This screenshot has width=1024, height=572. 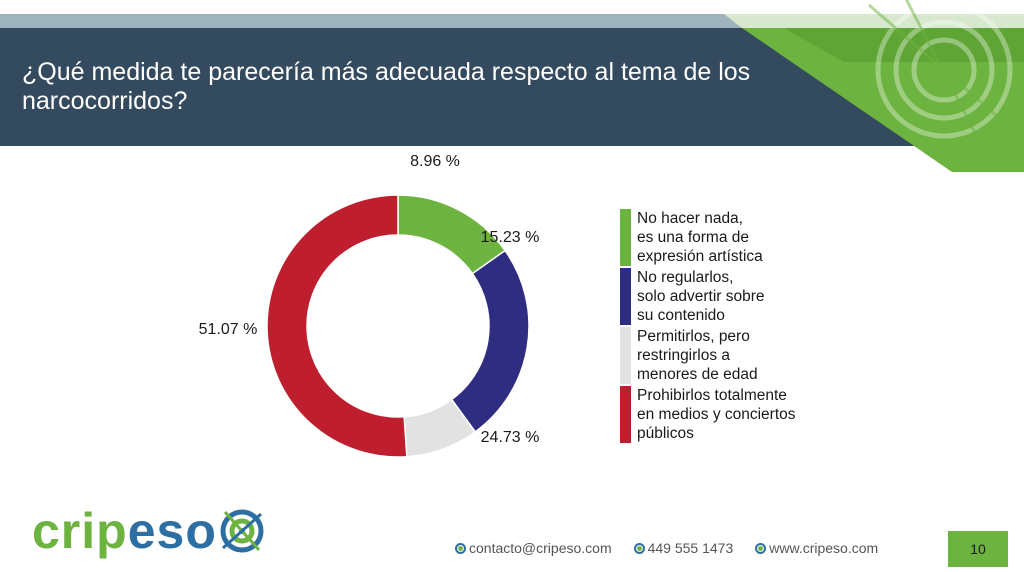 I want to click on cripeso-logo: cripeso, so click(x=148, y=531).